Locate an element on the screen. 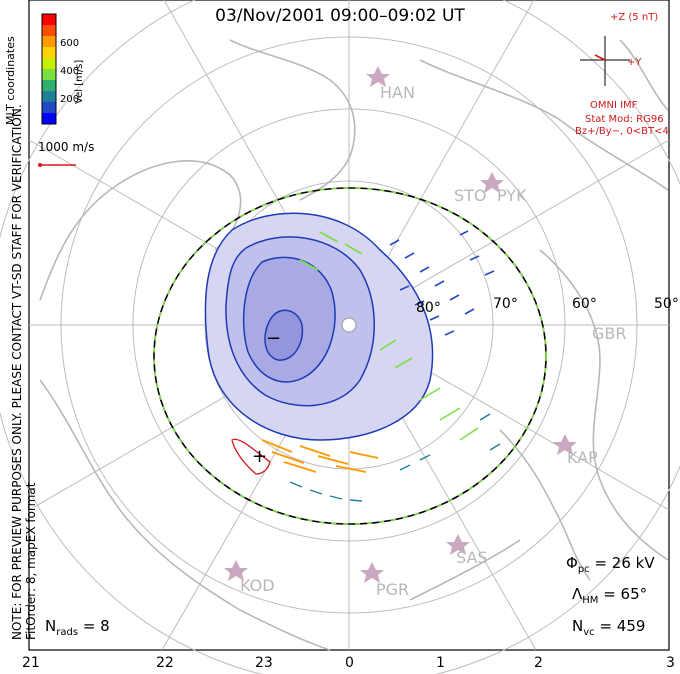 The height and width of the screenshot is (674, 680). stat-nvc: Nvc = 459 is located at coordinates (608, 627).